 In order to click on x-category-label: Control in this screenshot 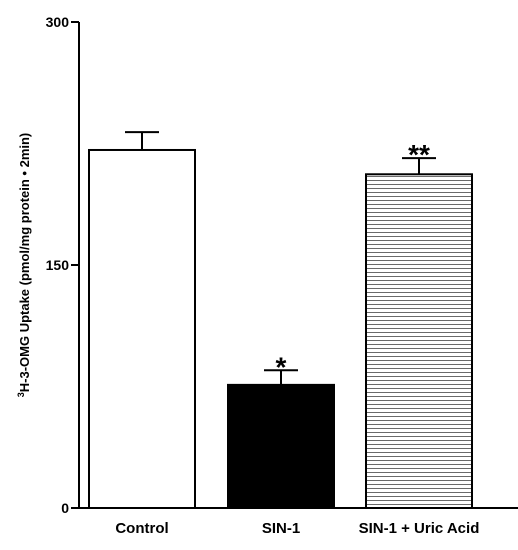, I will do `click(141, 528)`.